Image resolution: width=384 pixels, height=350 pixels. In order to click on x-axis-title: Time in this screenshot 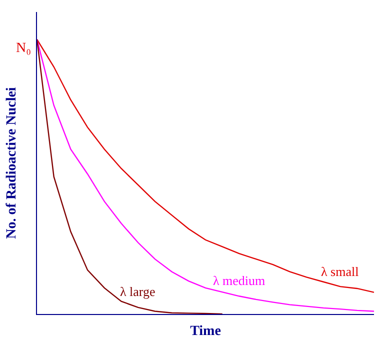, I will do `click(205, 331)`.